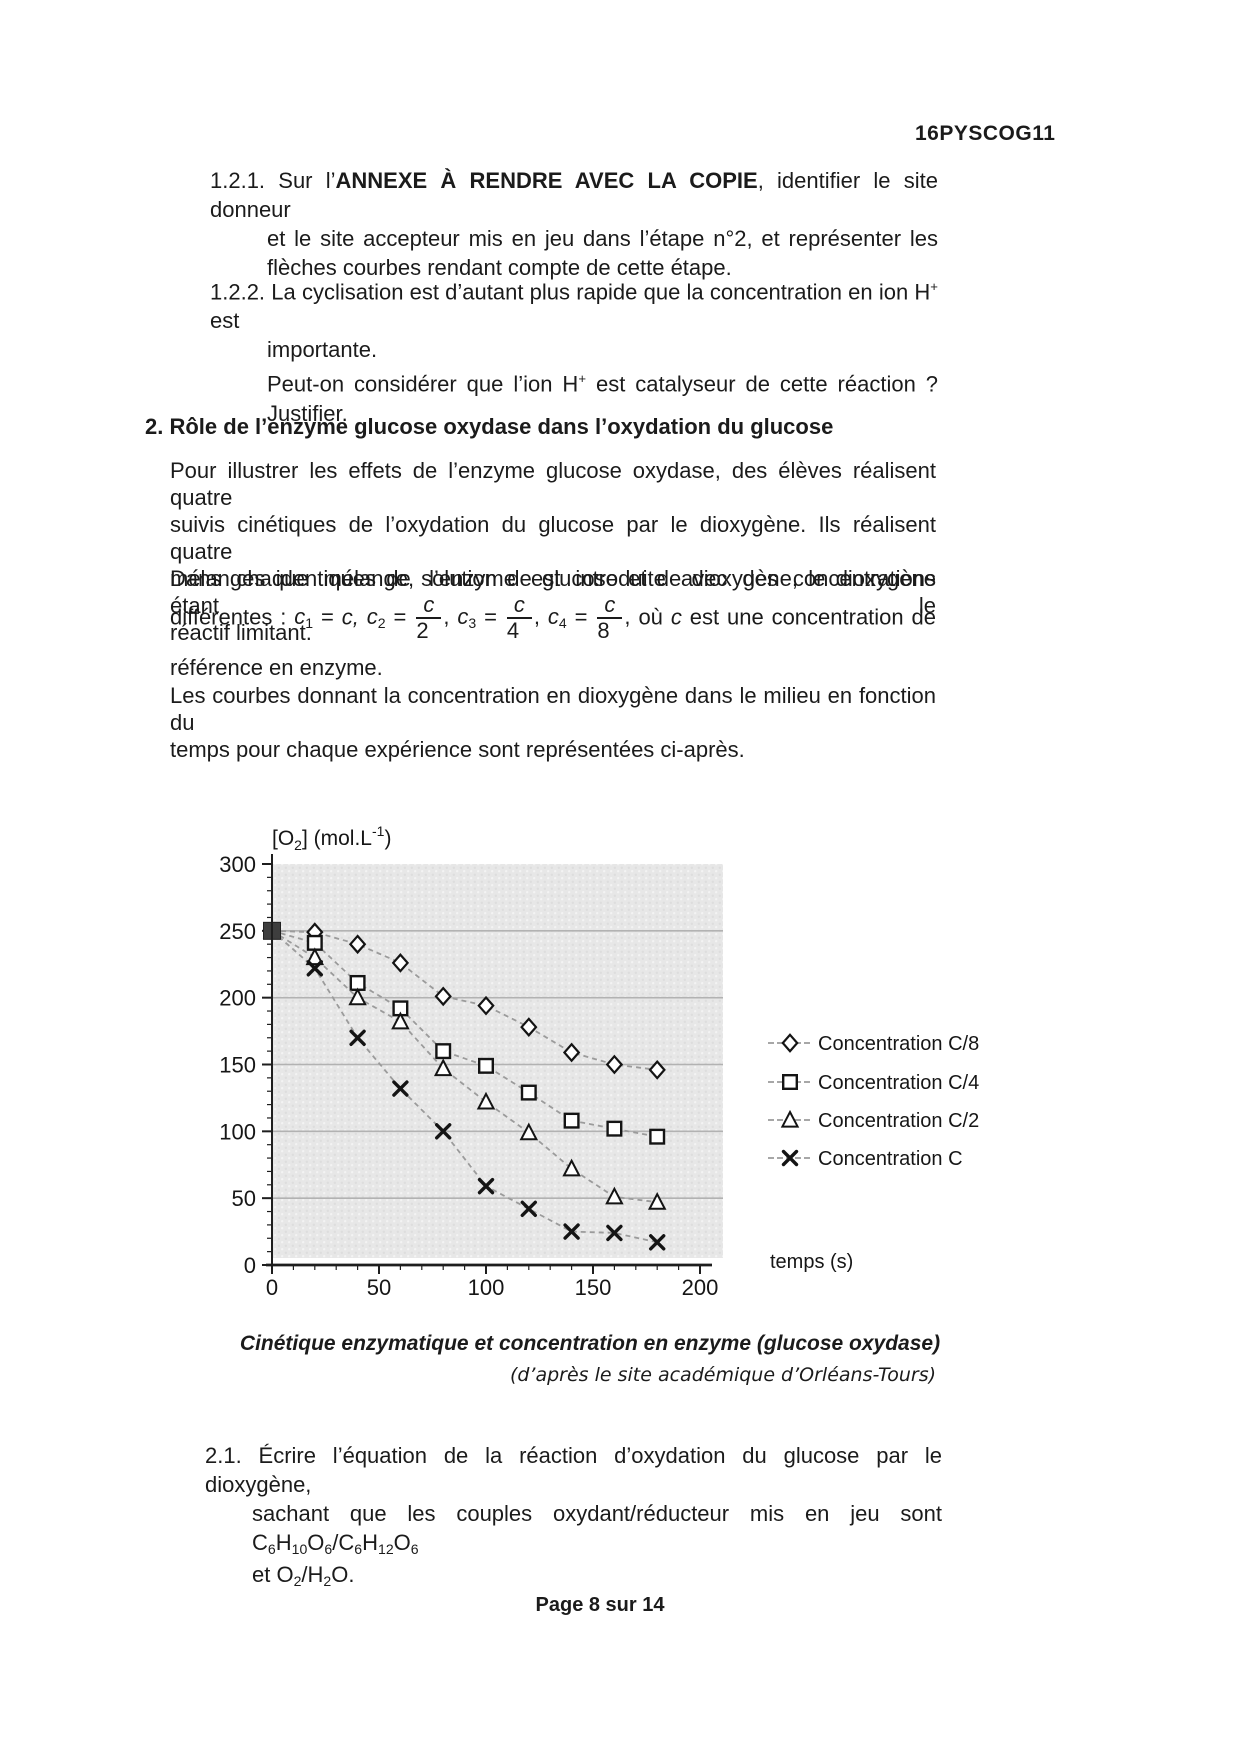 Image resolution: width=1240 pixels, height=1754 pixels. I want to click on annexe-bold-text: ANNEXE À RENDRE AVEC LA COPIE, so click(546, 180).